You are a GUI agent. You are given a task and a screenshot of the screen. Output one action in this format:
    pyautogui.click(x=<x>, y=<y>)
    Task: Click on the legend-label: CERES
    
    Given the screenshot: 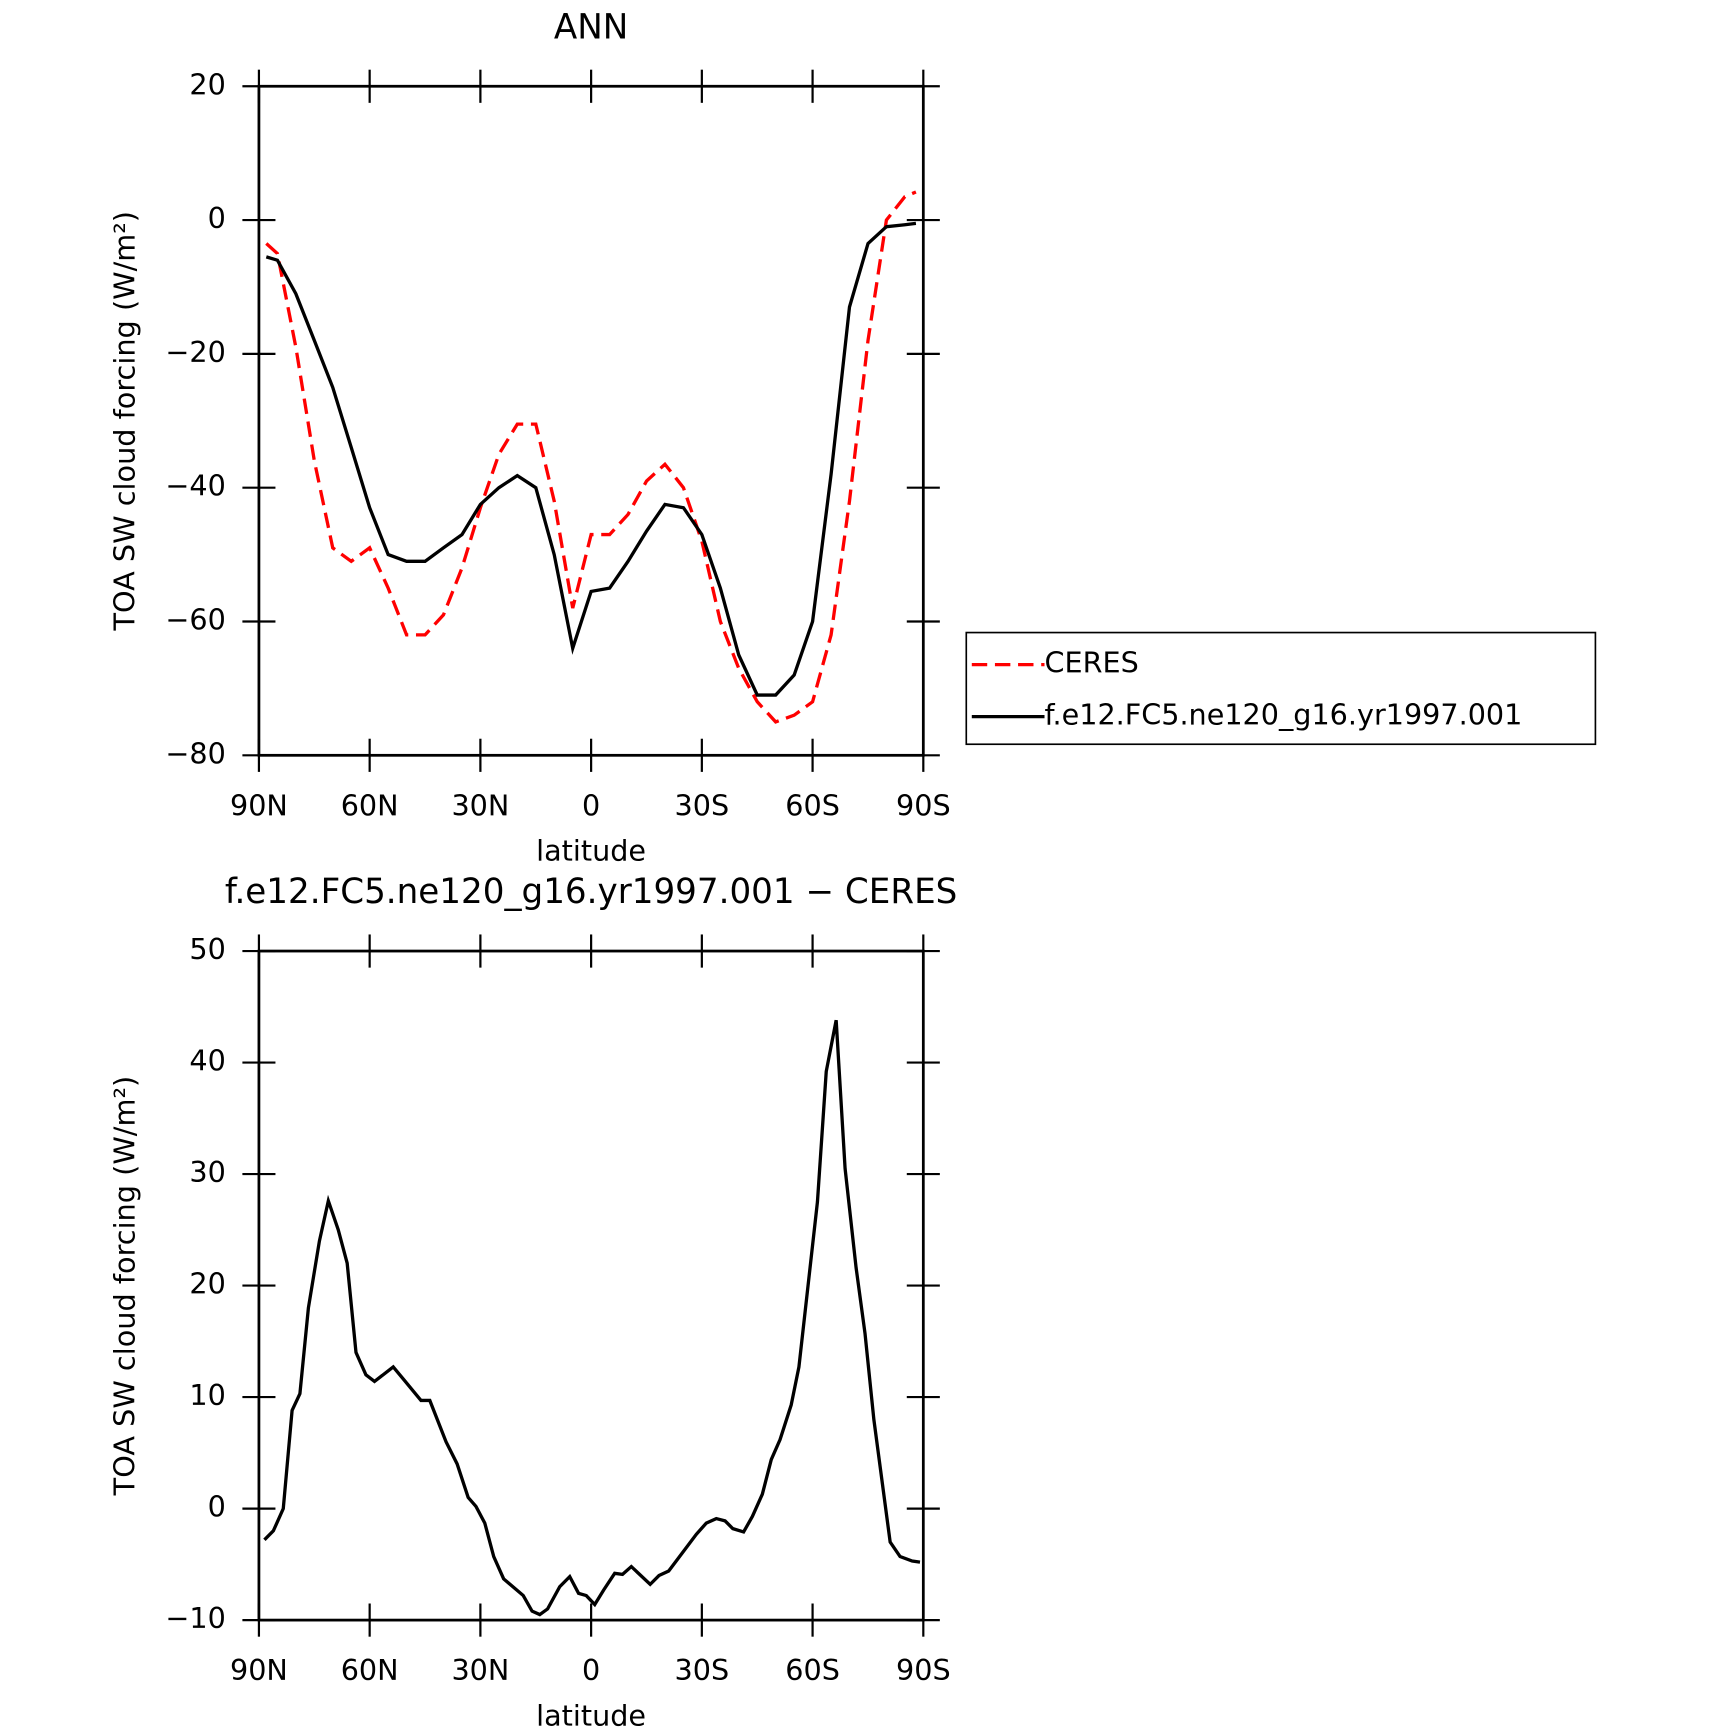 What is the action you would take?
    pyautogui.click(x=1092, y=663)
    